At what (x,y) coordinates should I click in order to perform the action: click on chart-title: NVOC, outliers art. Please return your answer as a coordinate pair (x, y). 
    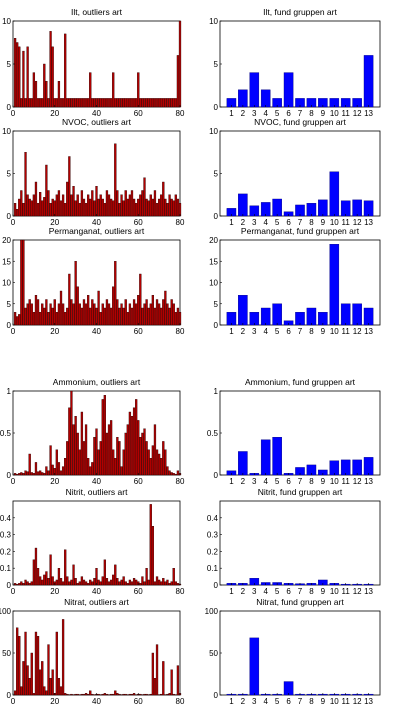
    Looking at the image, I should click on (97, 122).